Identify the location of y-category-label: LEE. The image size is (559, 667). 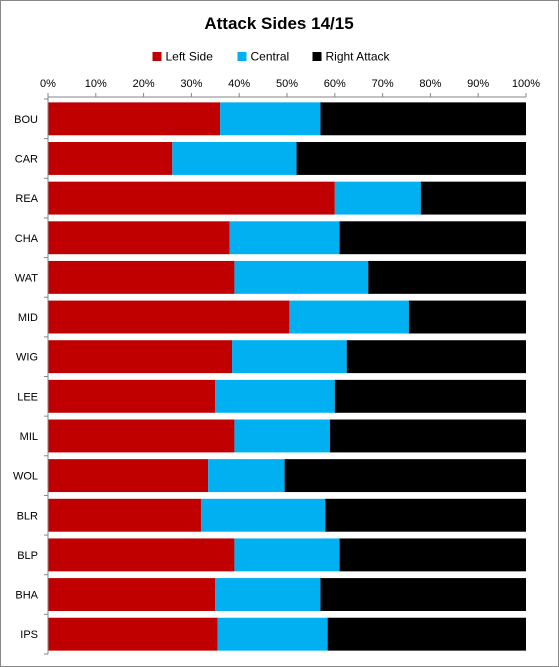
(27, 397).